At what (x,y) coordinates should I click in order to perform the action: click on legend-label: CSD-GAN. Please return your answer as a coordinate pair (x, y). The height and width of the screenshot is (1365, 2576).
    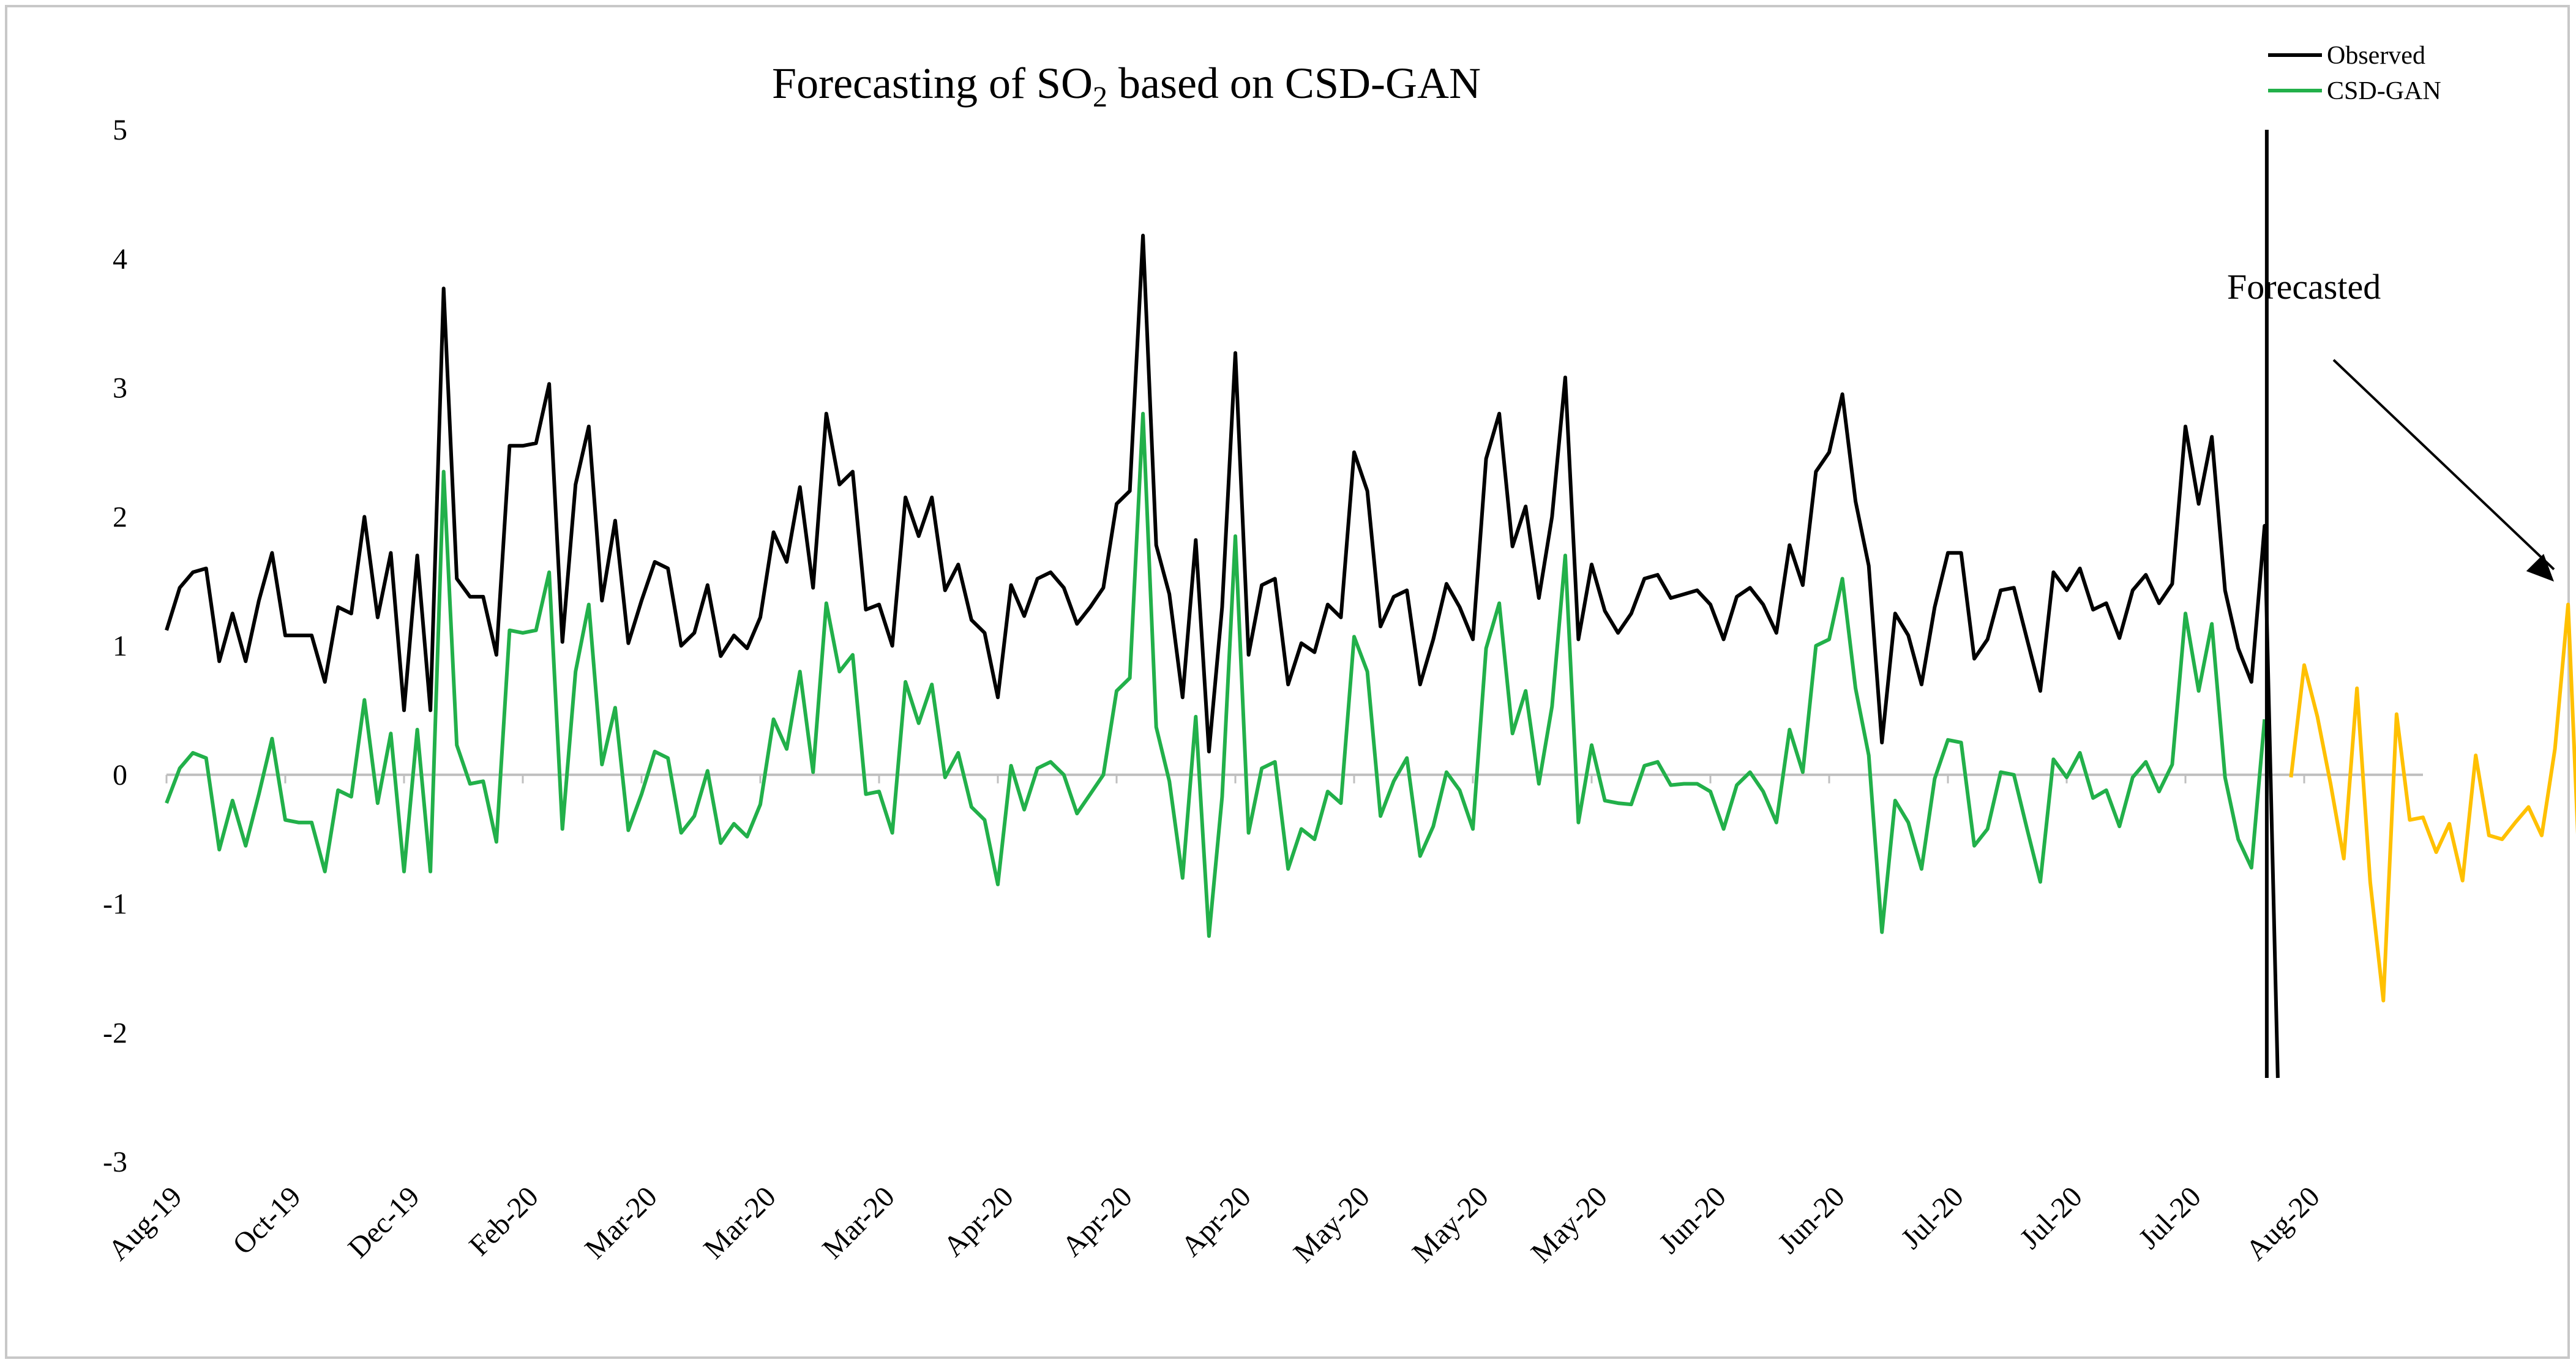
    Looking at the image, I should click on (2384, 91).